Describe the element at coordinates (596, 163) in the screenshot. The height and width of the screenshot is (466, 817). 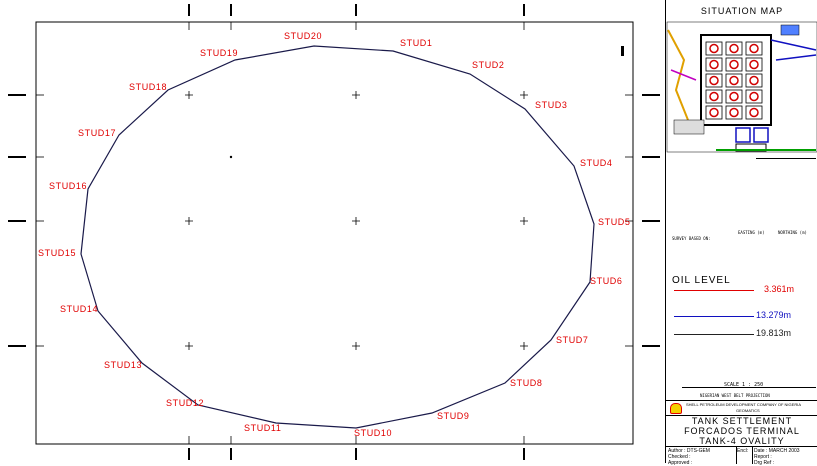
I see `stud-label: STUD4` at that location.